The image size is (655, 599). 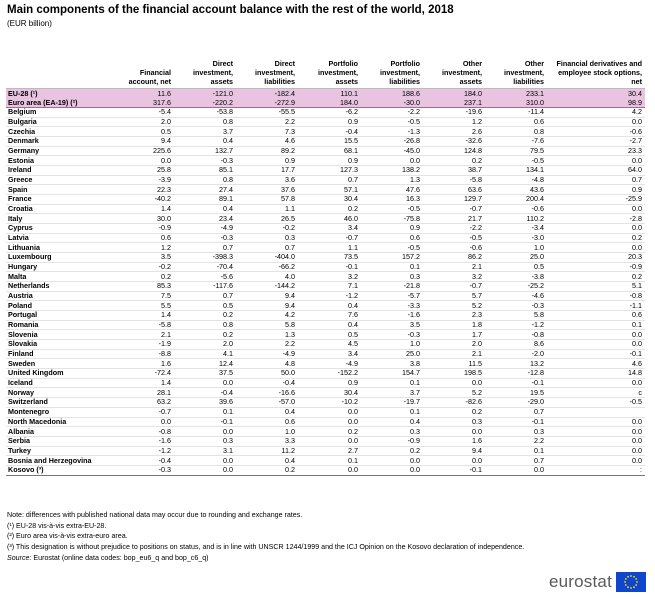 What do you see at coordinates (205, 238) in the screenshot?
I see `value-cell: -0.3` at bounding box center [205, 238].